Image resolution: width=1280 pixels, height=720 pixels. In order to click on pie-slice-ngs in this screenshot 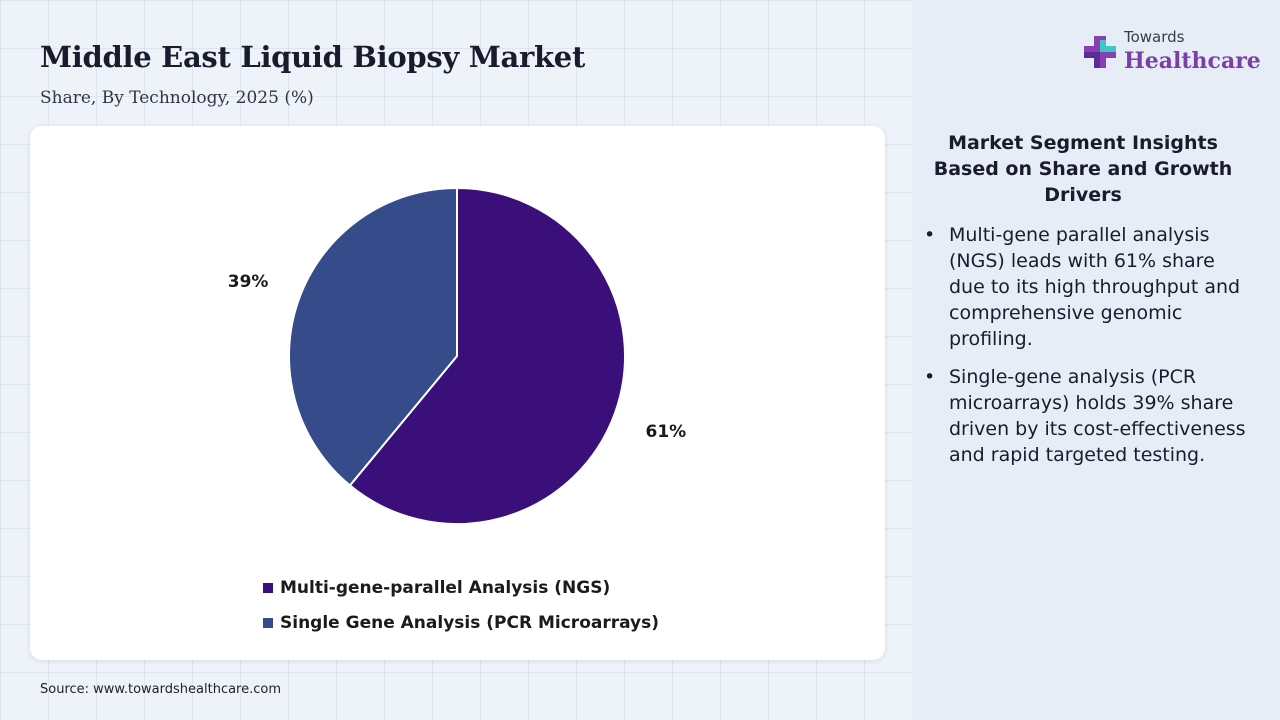, I will do `click(487, 355)`.